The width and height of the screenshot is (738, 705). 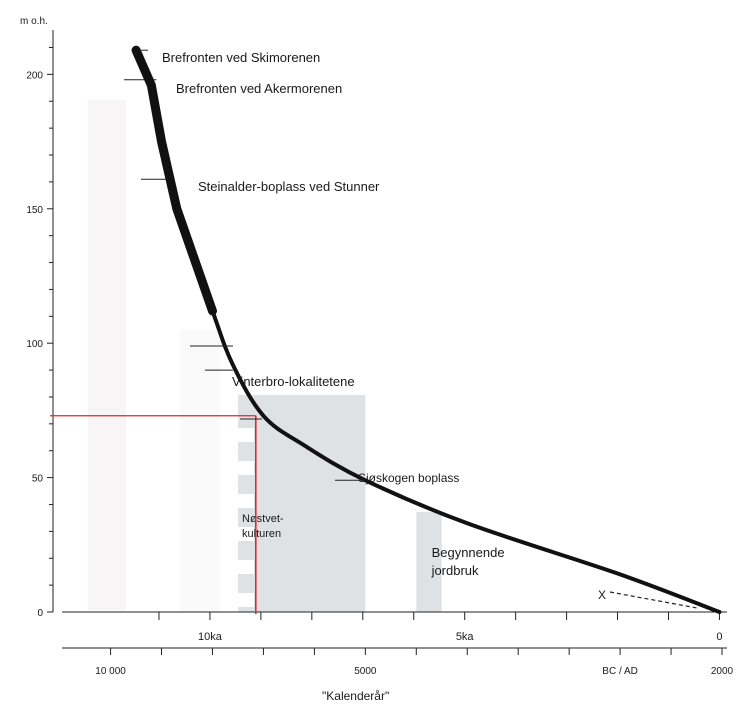 What do you see at coordinates (261, 534) in the screenshot?
I see `band-label-nostvet-2: kulturen` at bounding box center [261, 534].